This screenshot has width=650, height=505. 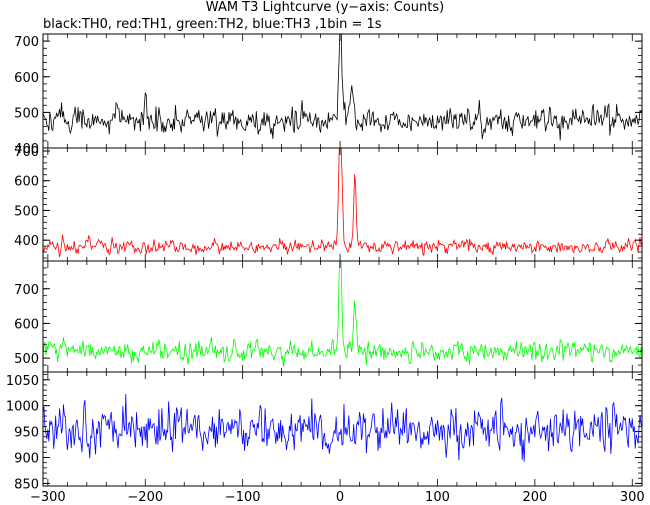 What do you see at coordinates (437, 497) in the screenshot?
I see `x-tick-label: 100` at bounding box center [437, 497].